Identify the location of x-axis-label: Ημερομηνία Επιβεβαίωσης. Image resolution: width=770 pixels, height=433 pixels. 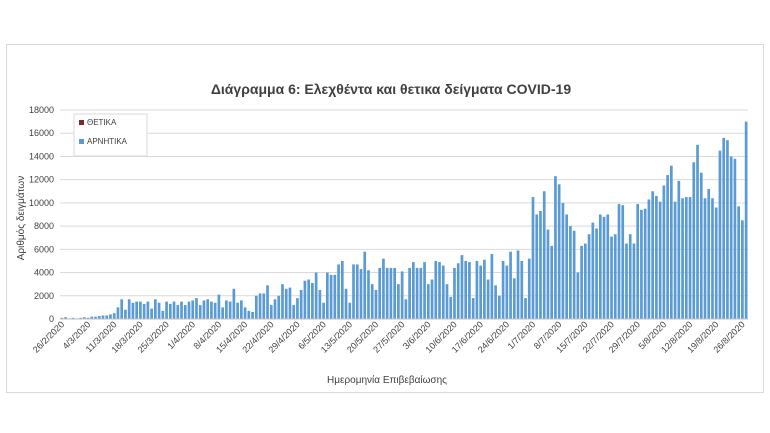
(387, 380).